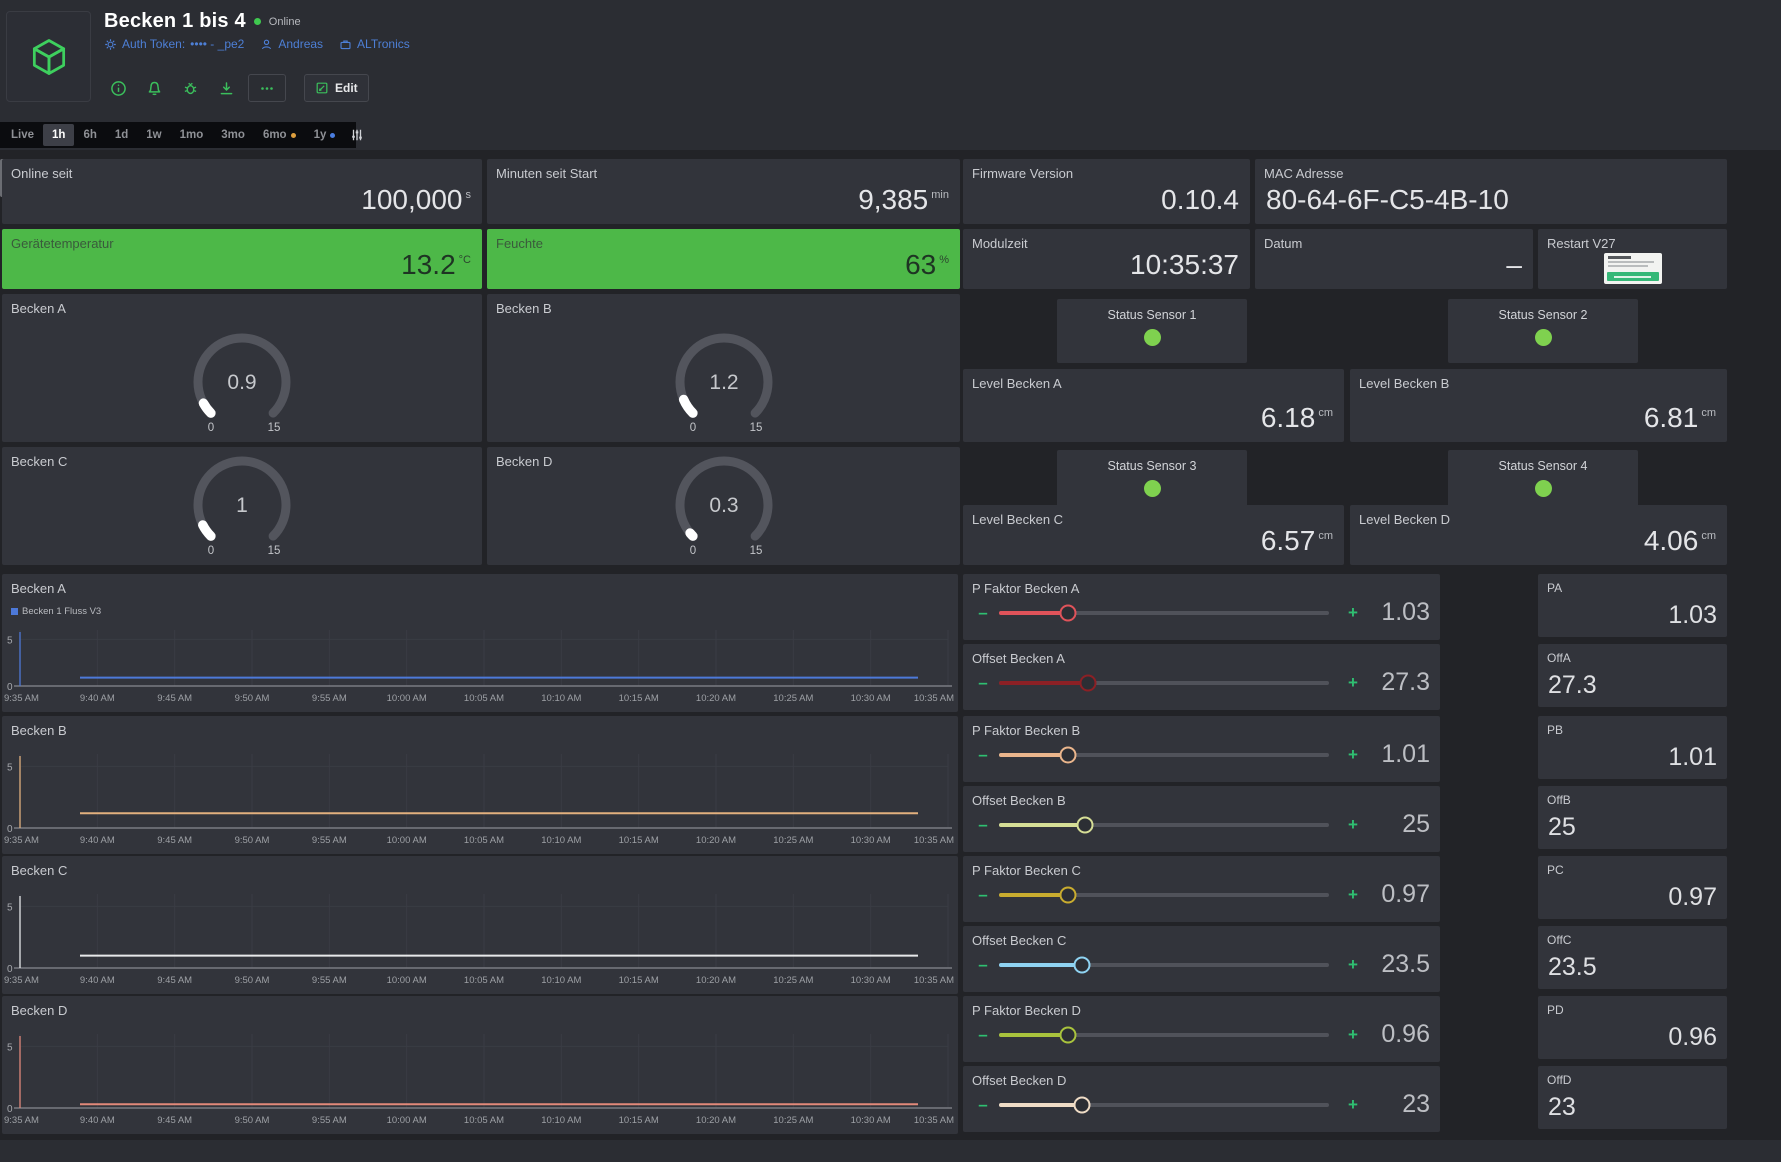 The height and width of the screenshot is (1162, 1781). Describe the element at coordinates (346, 88) in the screenshot. I see `edit-button-label: Edit` at that location.